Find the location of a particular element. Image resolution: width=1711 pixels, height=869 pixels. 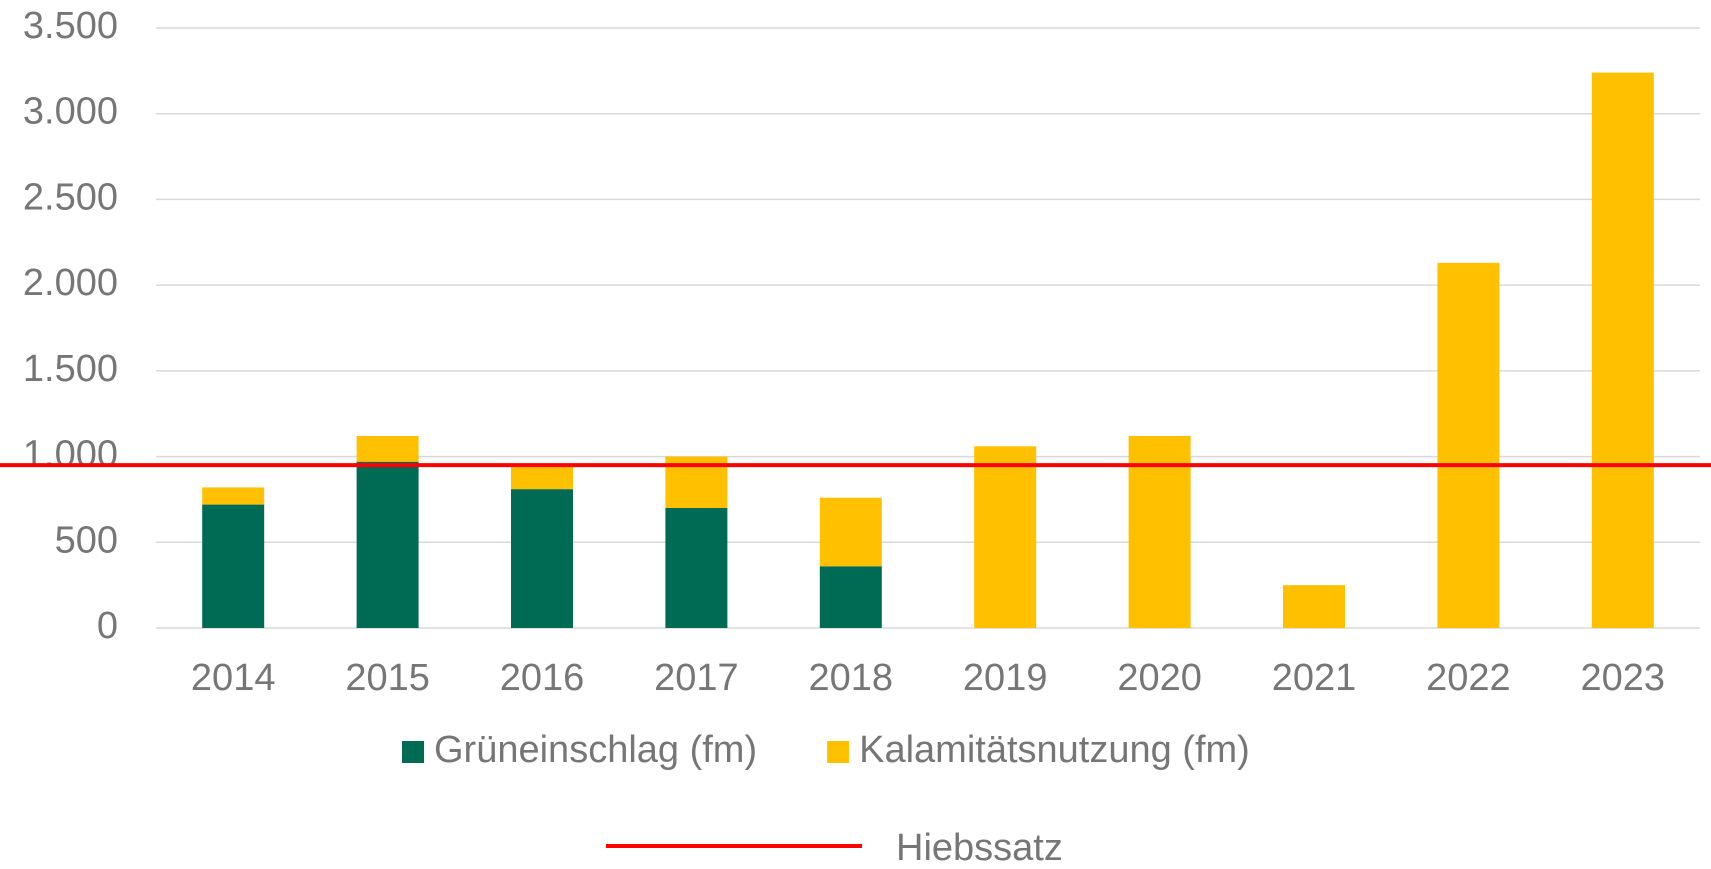

legend-label: Grüneinschlag (fm) is located at coordinates (595, 750).